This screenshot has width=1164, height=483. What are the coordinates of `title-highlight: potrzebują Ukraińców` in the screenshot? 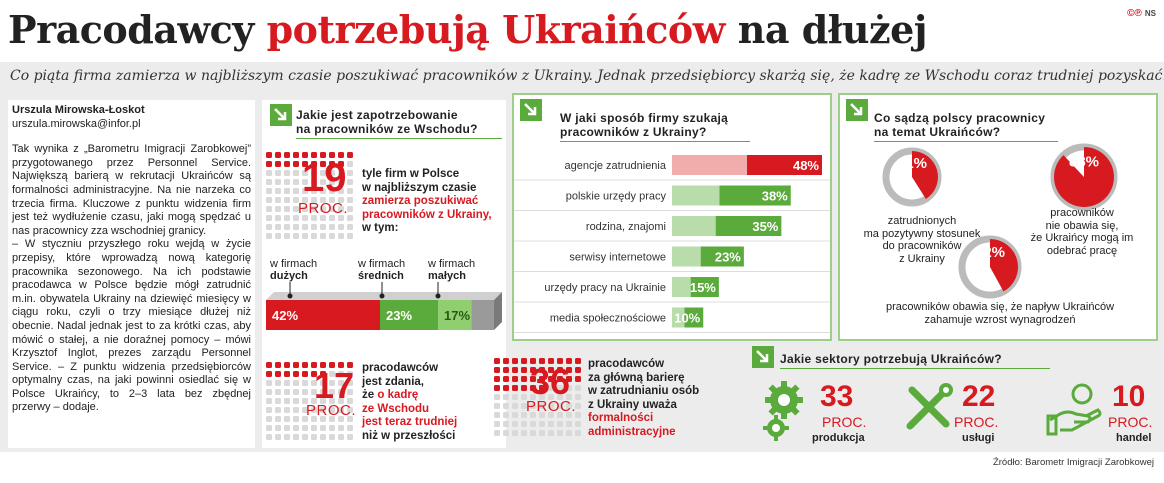 It's located at (496, 29).